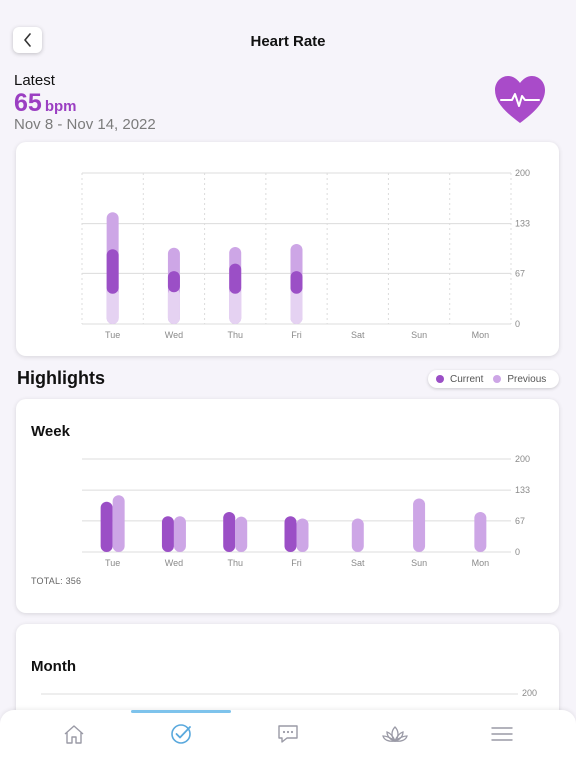  I want to click on lotus-icon, so click(395, 734).